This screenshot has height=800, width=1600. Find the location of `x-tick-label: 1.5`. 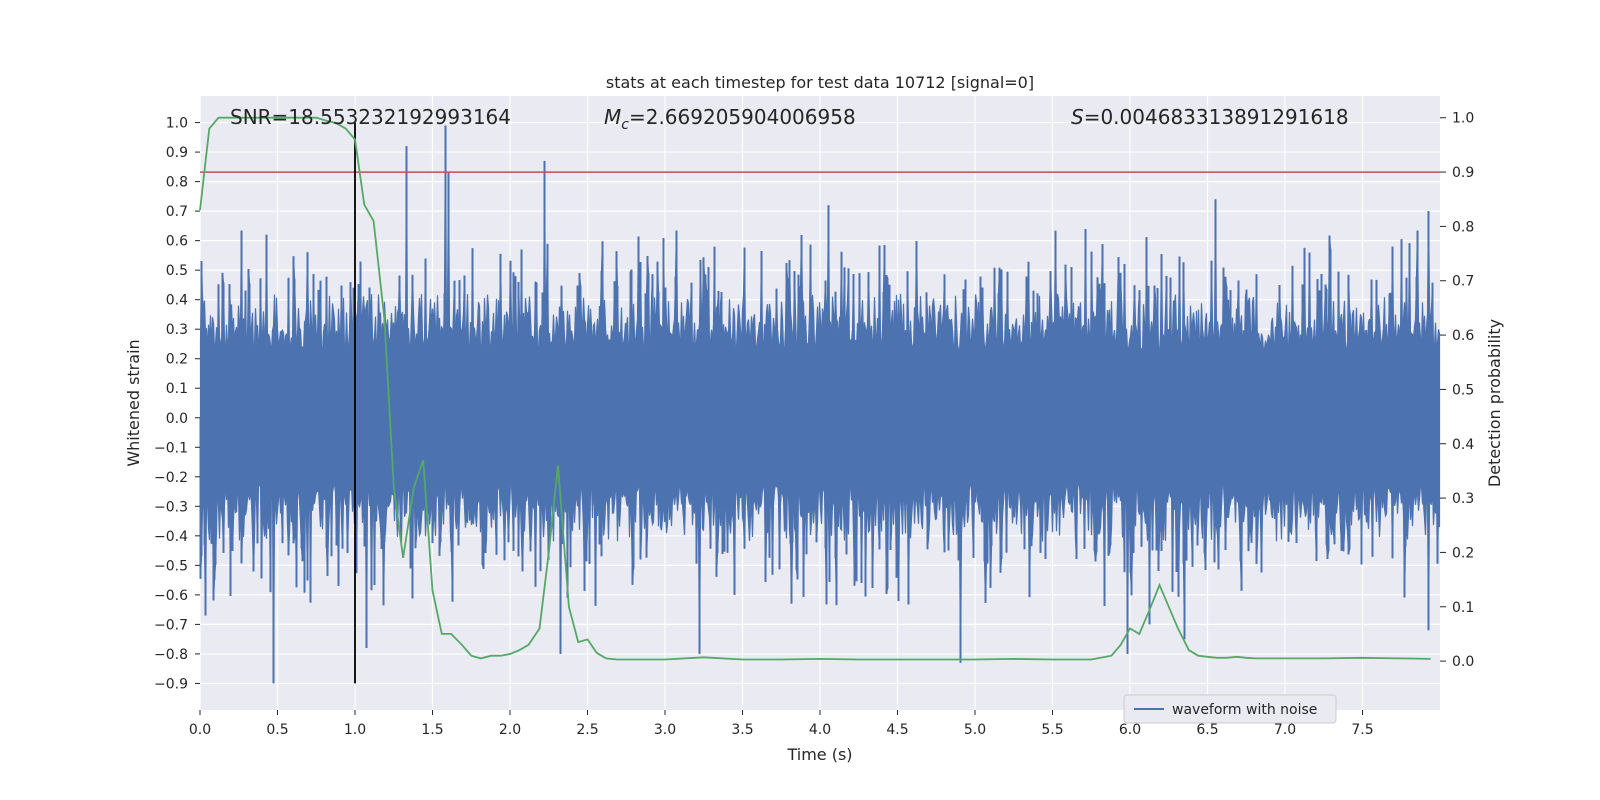

x-tick-label: 1.5 is located at coordinates (432, 730).